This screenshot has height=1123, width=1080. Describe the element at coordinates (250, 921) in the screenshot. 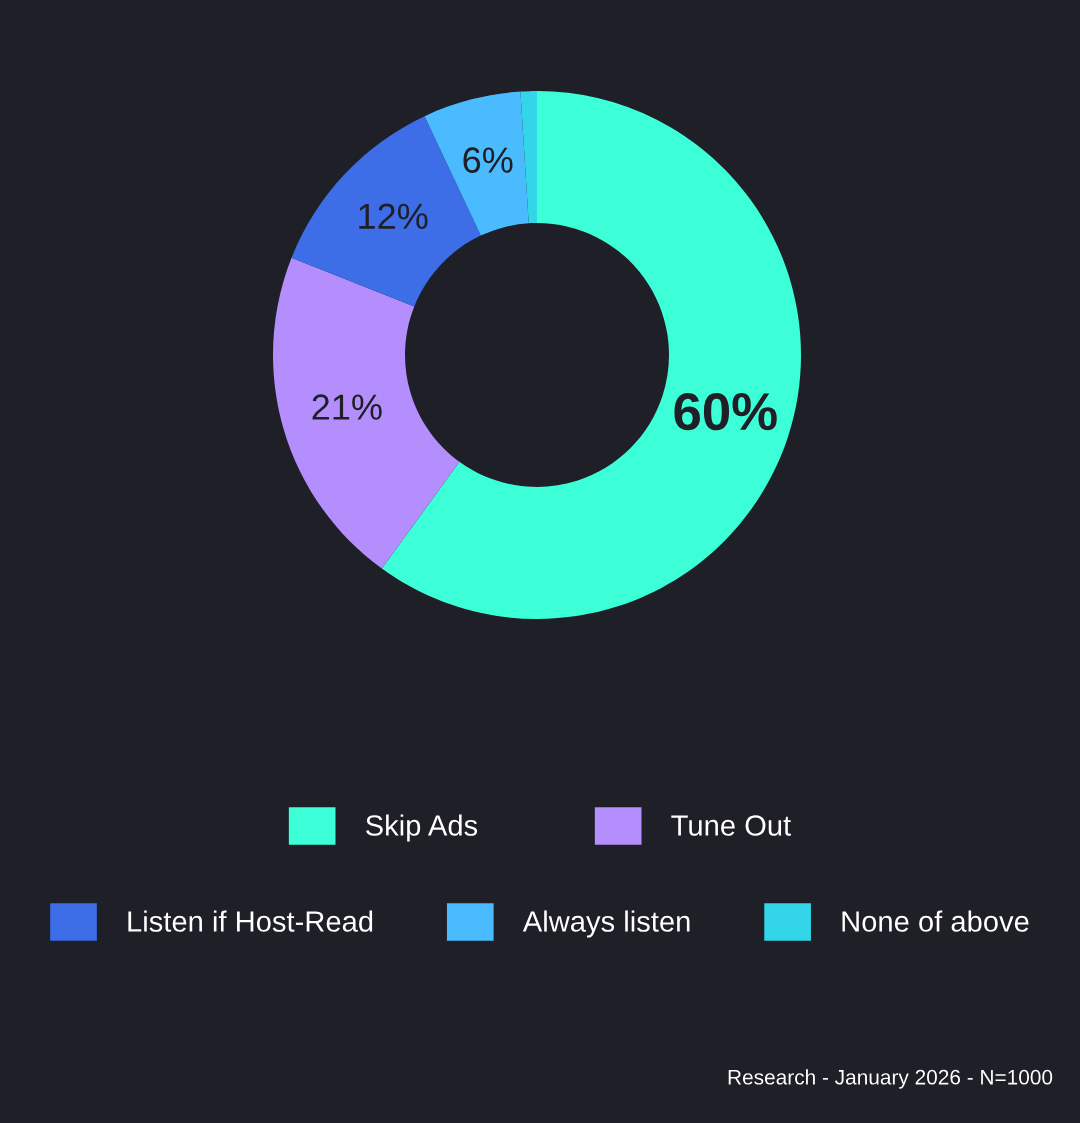

I see `legend-label: Listen if Host-Read` at that location.